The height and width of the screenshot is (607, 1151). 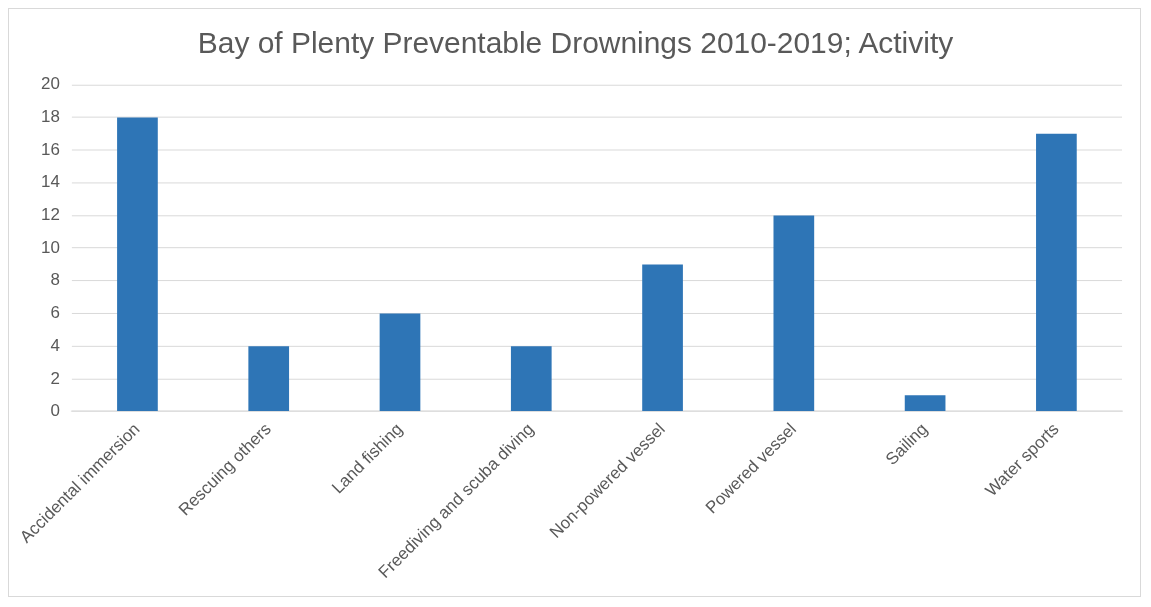 What do you see at coordinates (55, 378) in the screenshot?
I see `y-tick-label: 2` at bounding box center [55, 378].